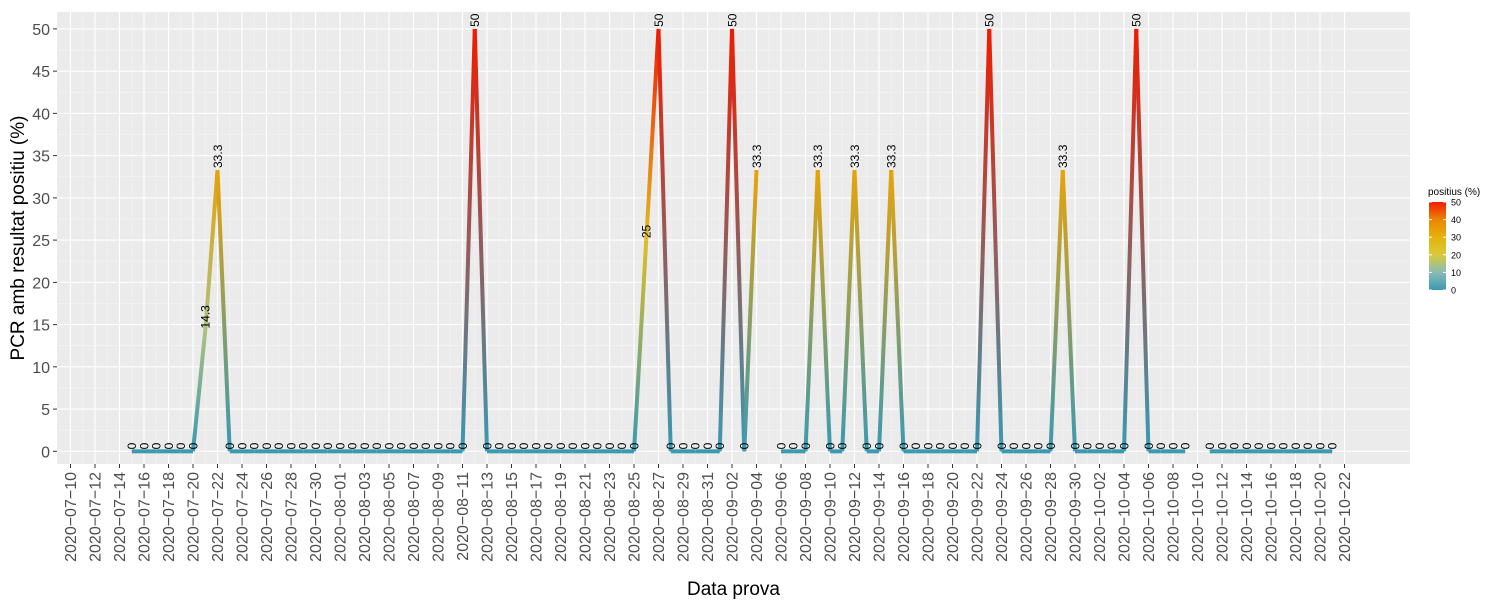  I want to click on x-tick-label: 2020−10−16, so click(1272, 517).